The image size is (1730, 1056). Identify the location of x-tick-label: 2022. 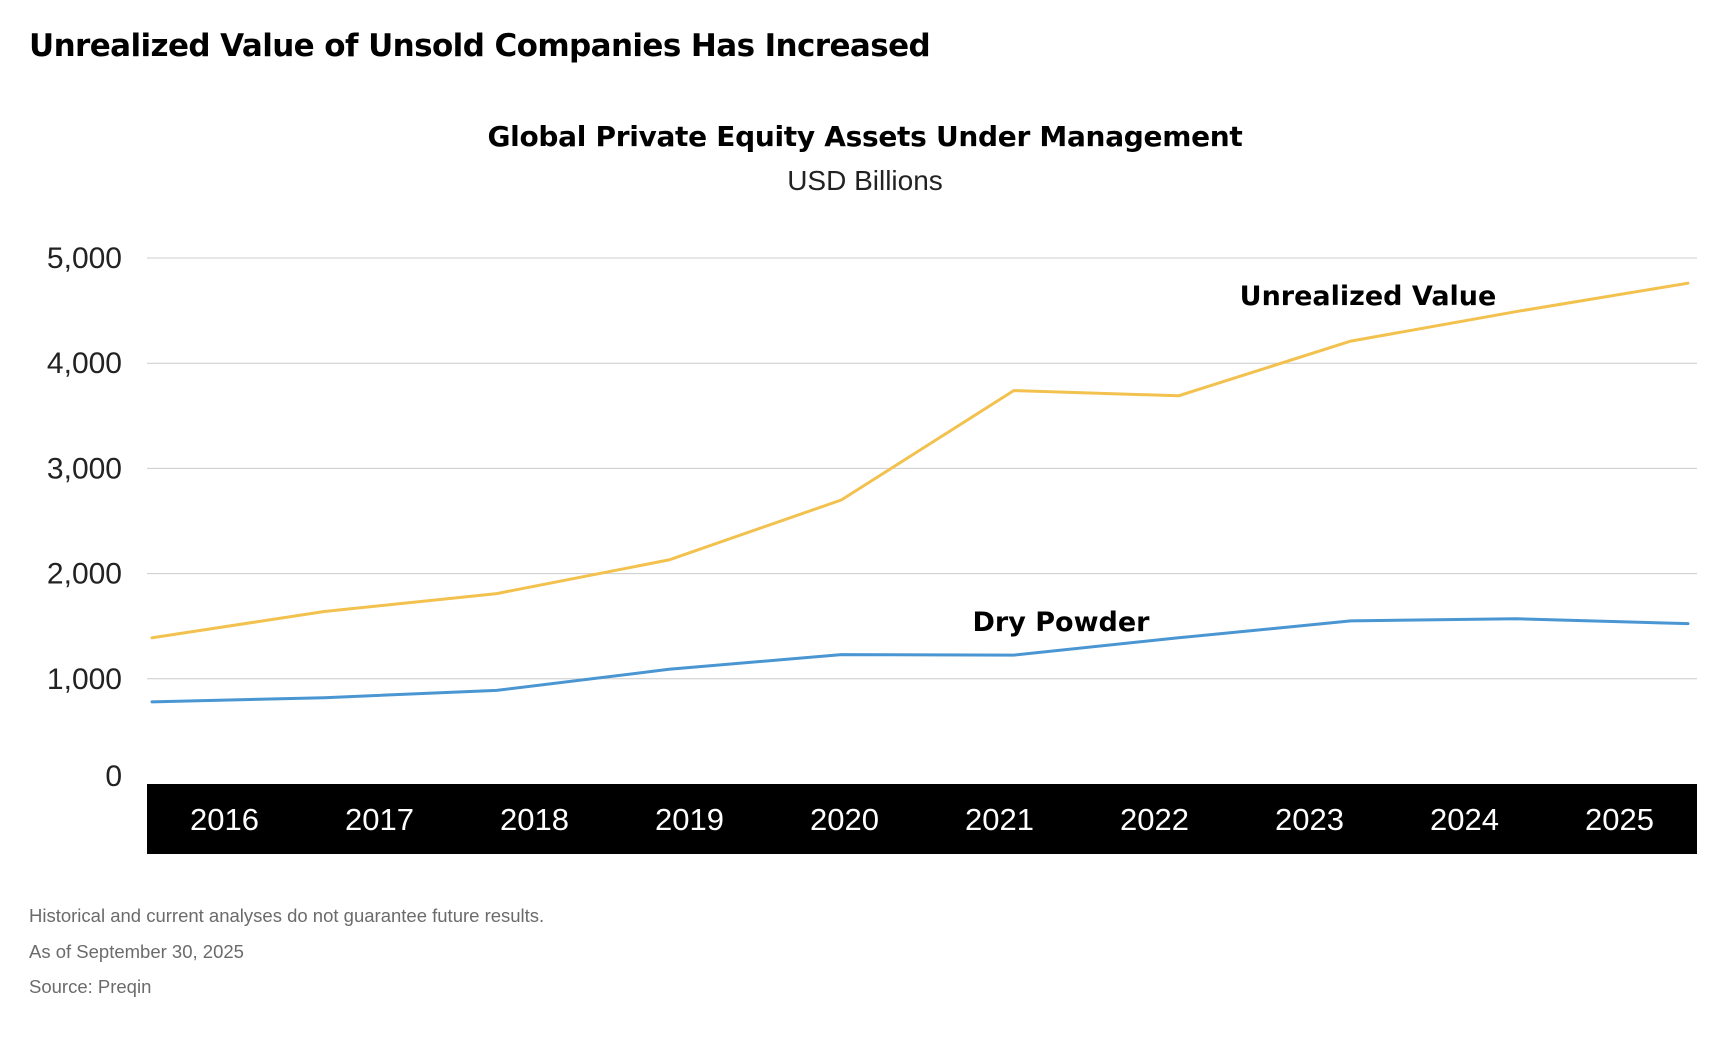
(1154, 819).